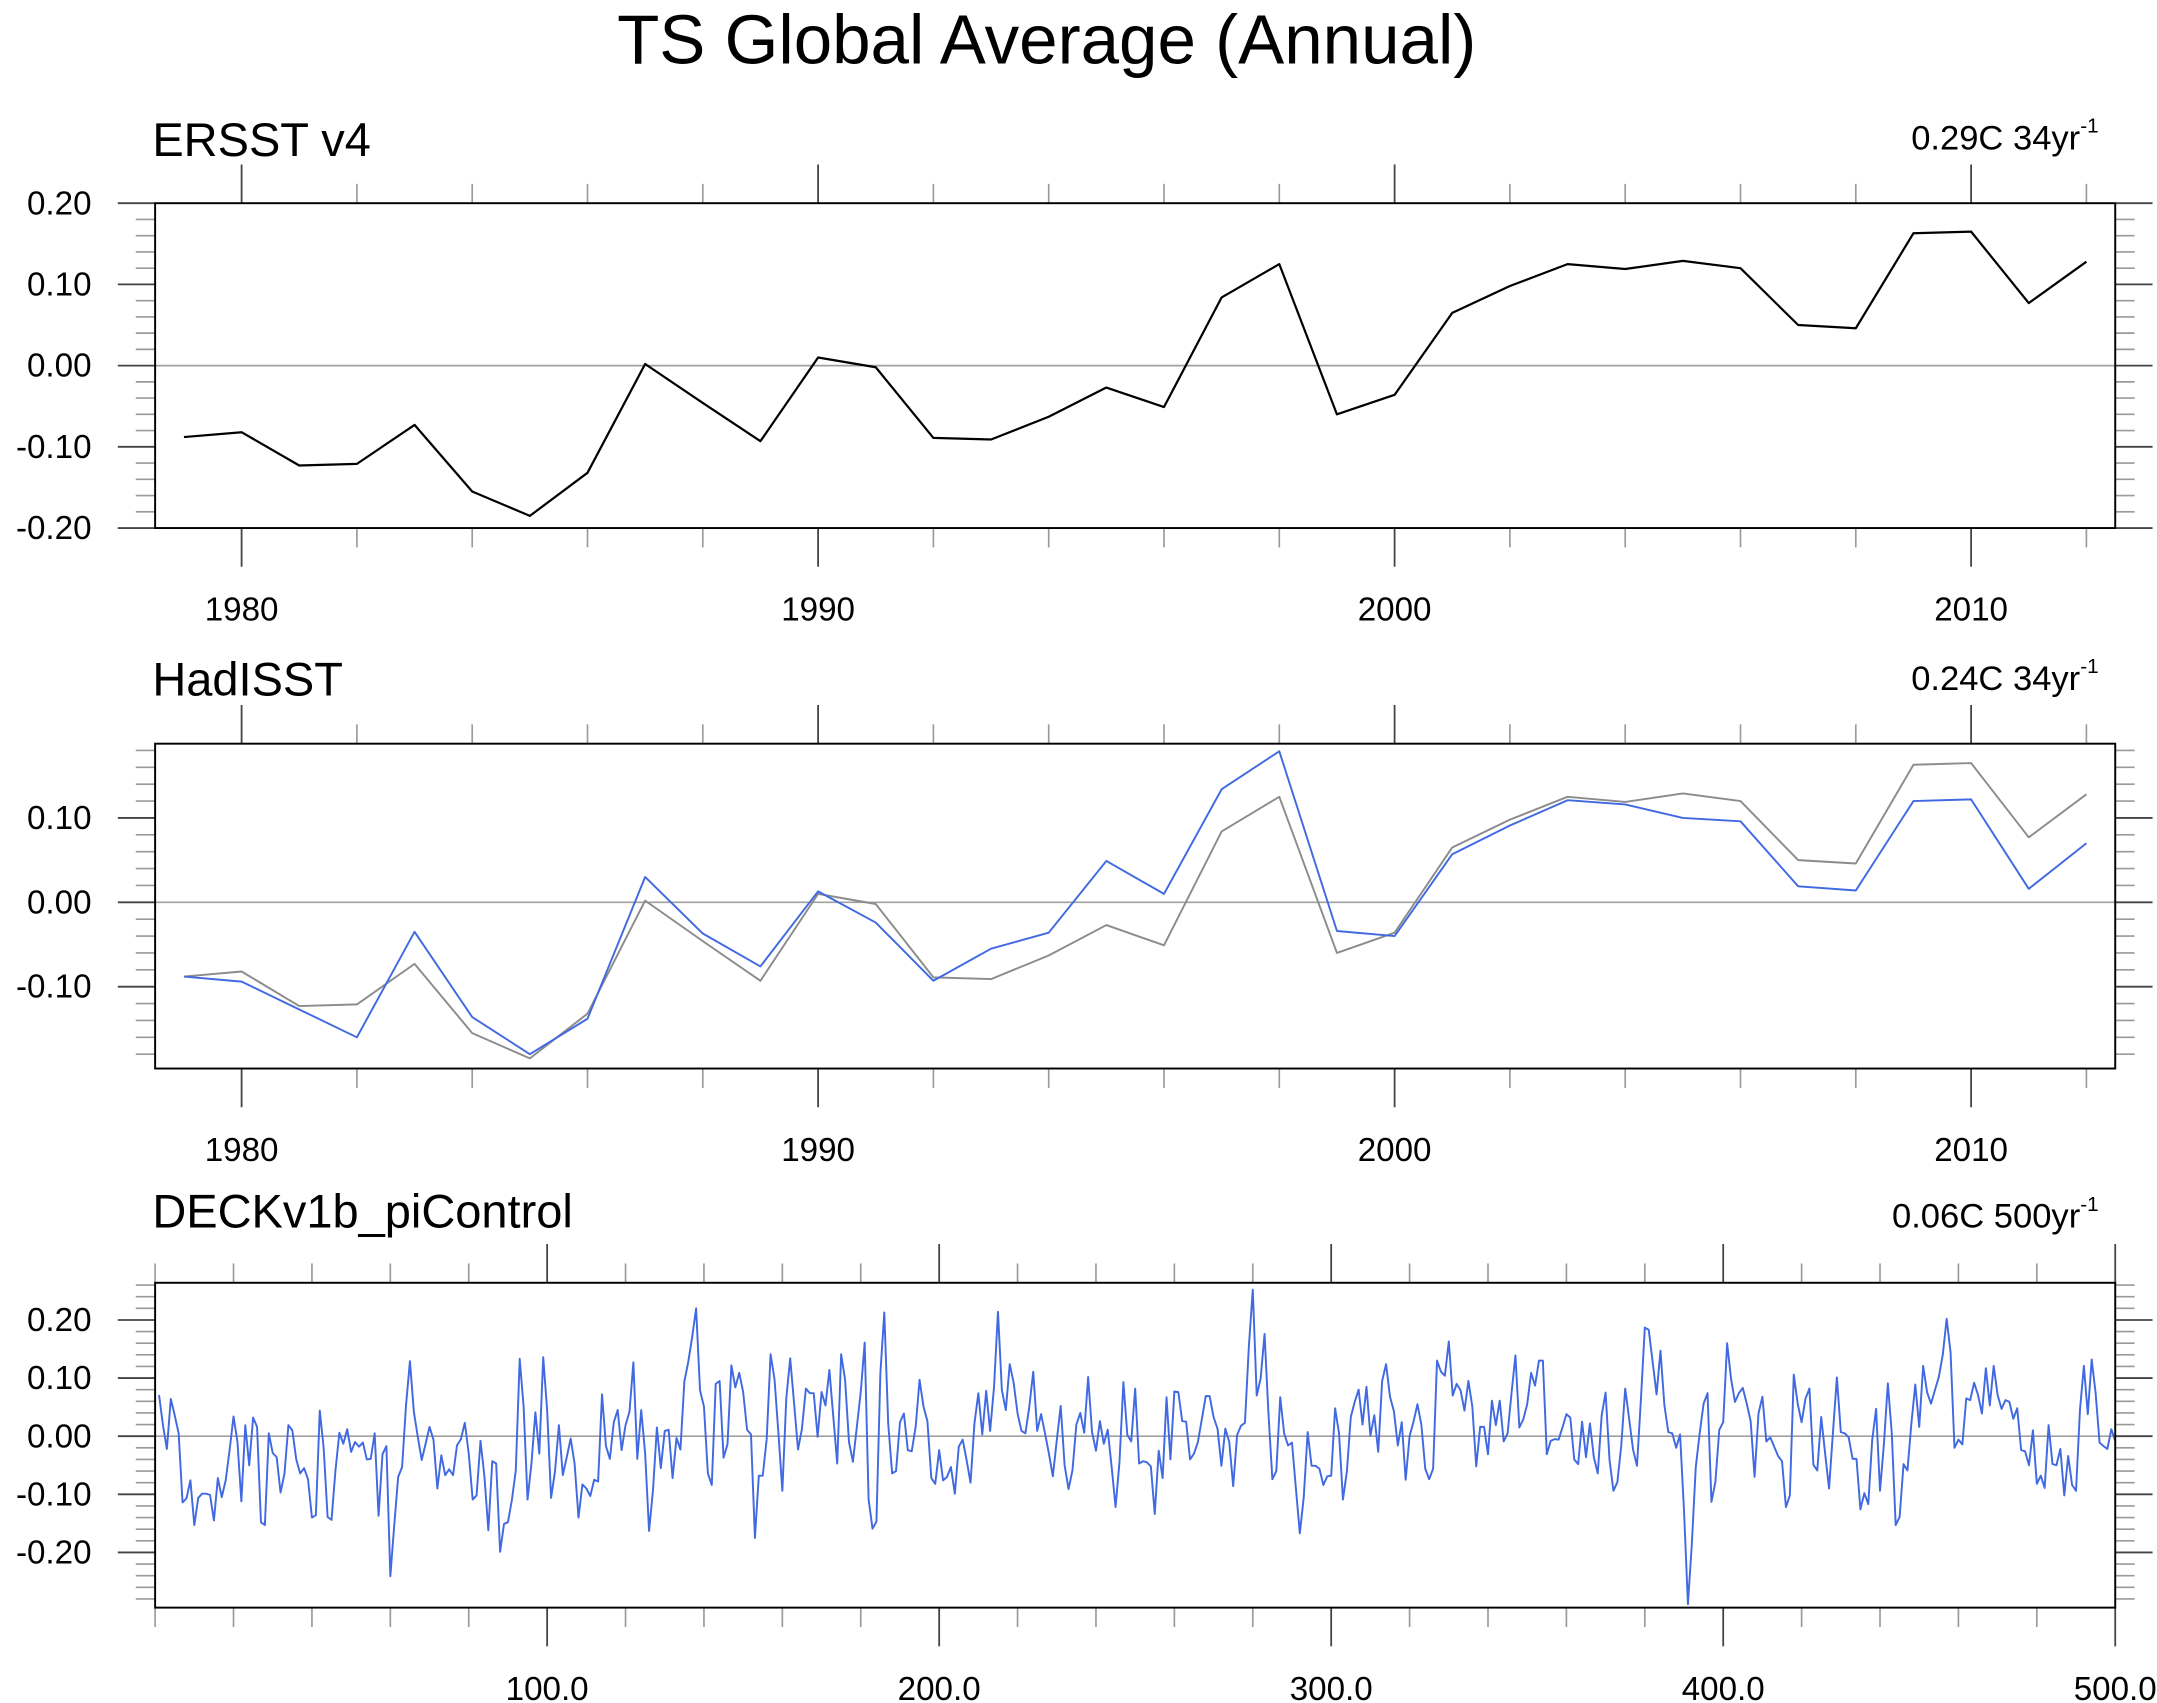 The height and width of the screenshot is (1703, 2157). What do you see at coordinates (1986, 1216) in the screenshot?
I see `trend-text: 0.06C 500yr` at bounding box center [1986, 1216].